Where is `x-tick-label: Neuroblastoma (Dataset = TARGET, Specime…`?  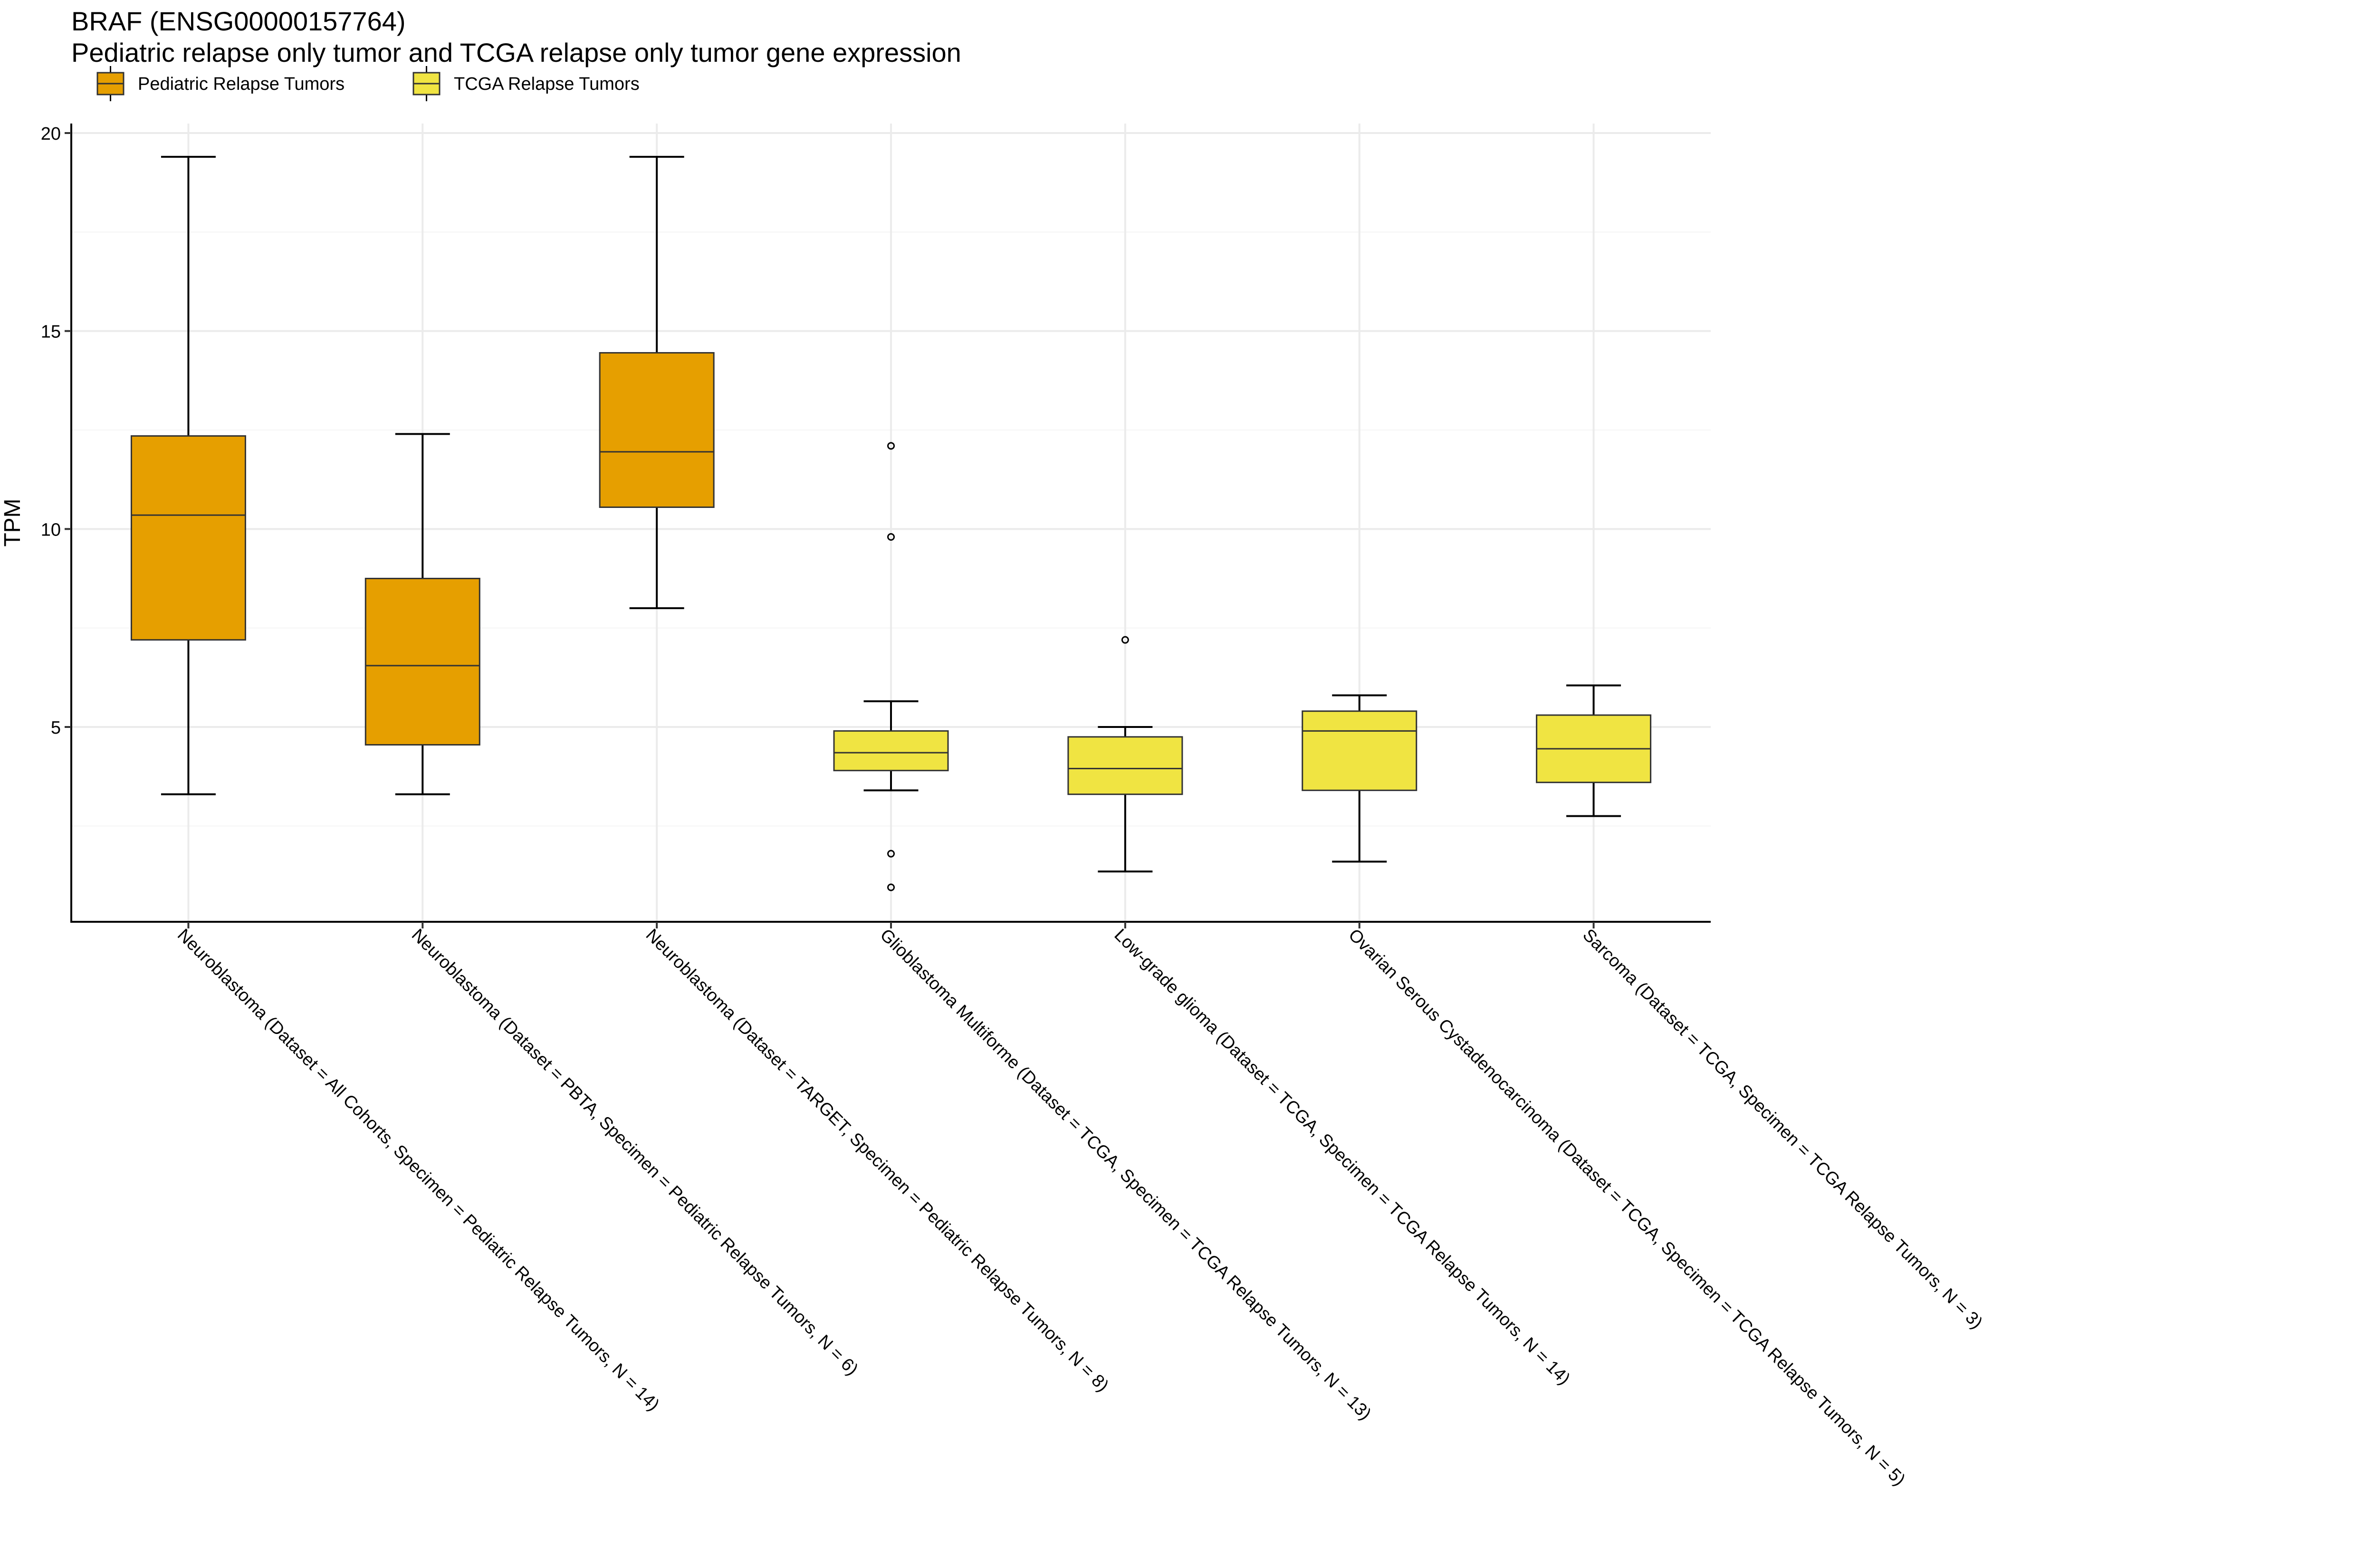
x-tick-label: Neuroblastoma (Dataset = TARGET, Specime… is located at coordinates (877, 1161).